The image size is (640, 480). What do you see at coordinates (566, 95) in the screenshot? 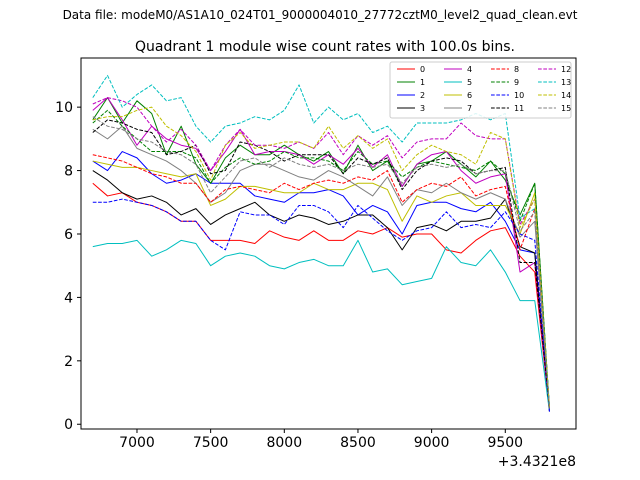
I see `legend-label-14: 14` at bounding box center [566, 95].